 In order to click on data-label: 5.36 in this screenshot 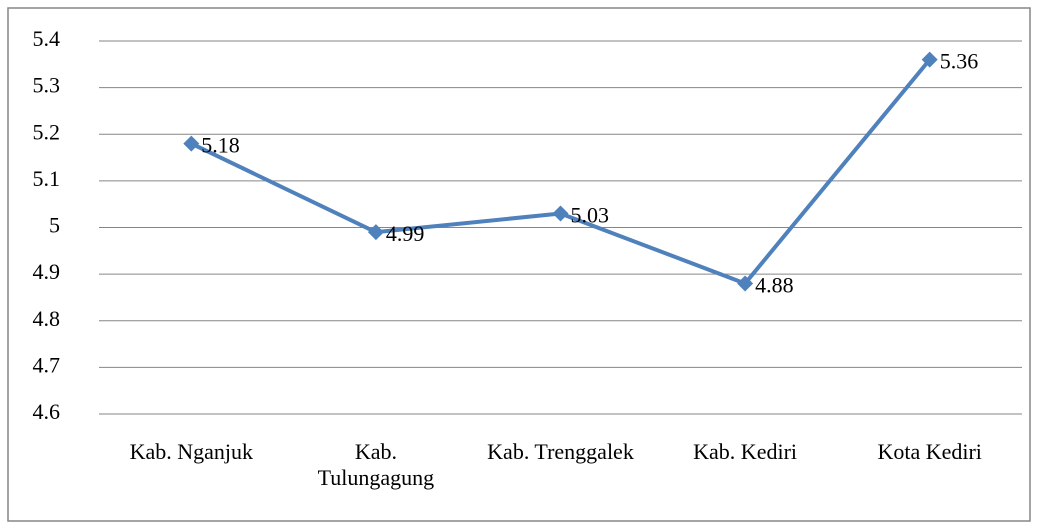, I will do `click(959, 61)`.